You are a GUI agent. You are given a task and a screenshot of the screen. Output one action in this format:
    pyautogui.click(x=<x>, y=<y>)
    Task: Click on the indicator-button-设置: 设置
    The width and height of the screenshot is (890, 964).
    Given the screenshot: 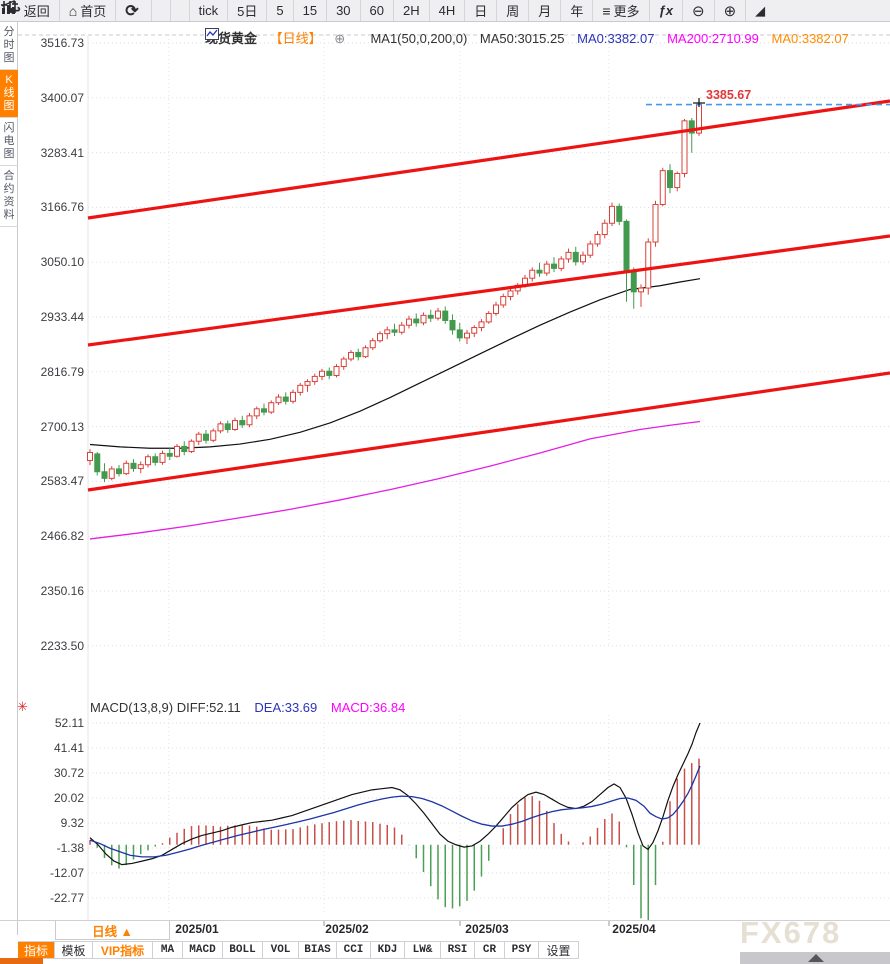 What is the action you would take?
    pyautogui.click(x=559, y=950)
    